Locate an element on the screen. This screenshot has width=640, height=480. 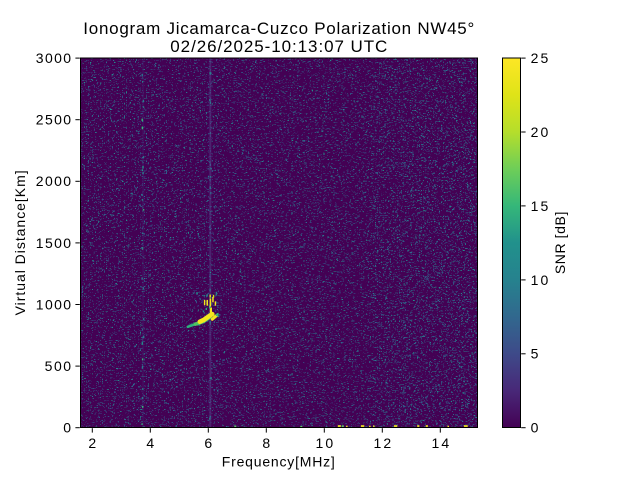
svg-text: 5 is located at coordinates (535, 354).